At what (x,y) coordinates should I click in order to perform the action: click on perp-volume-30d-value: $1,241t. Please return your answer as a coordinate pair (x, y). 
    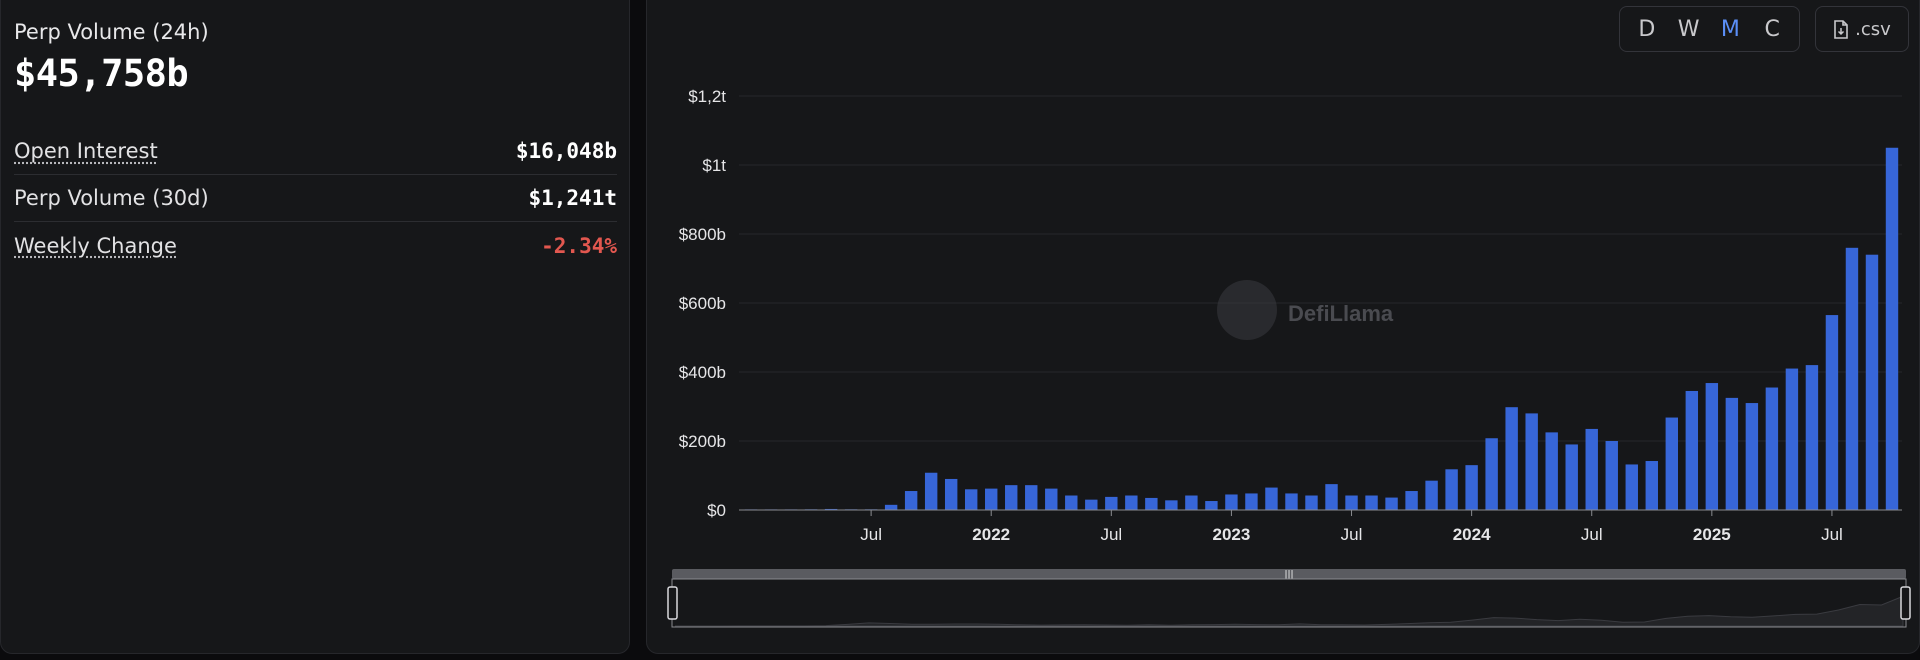
    Looking at the image, I should click on (572, 198).